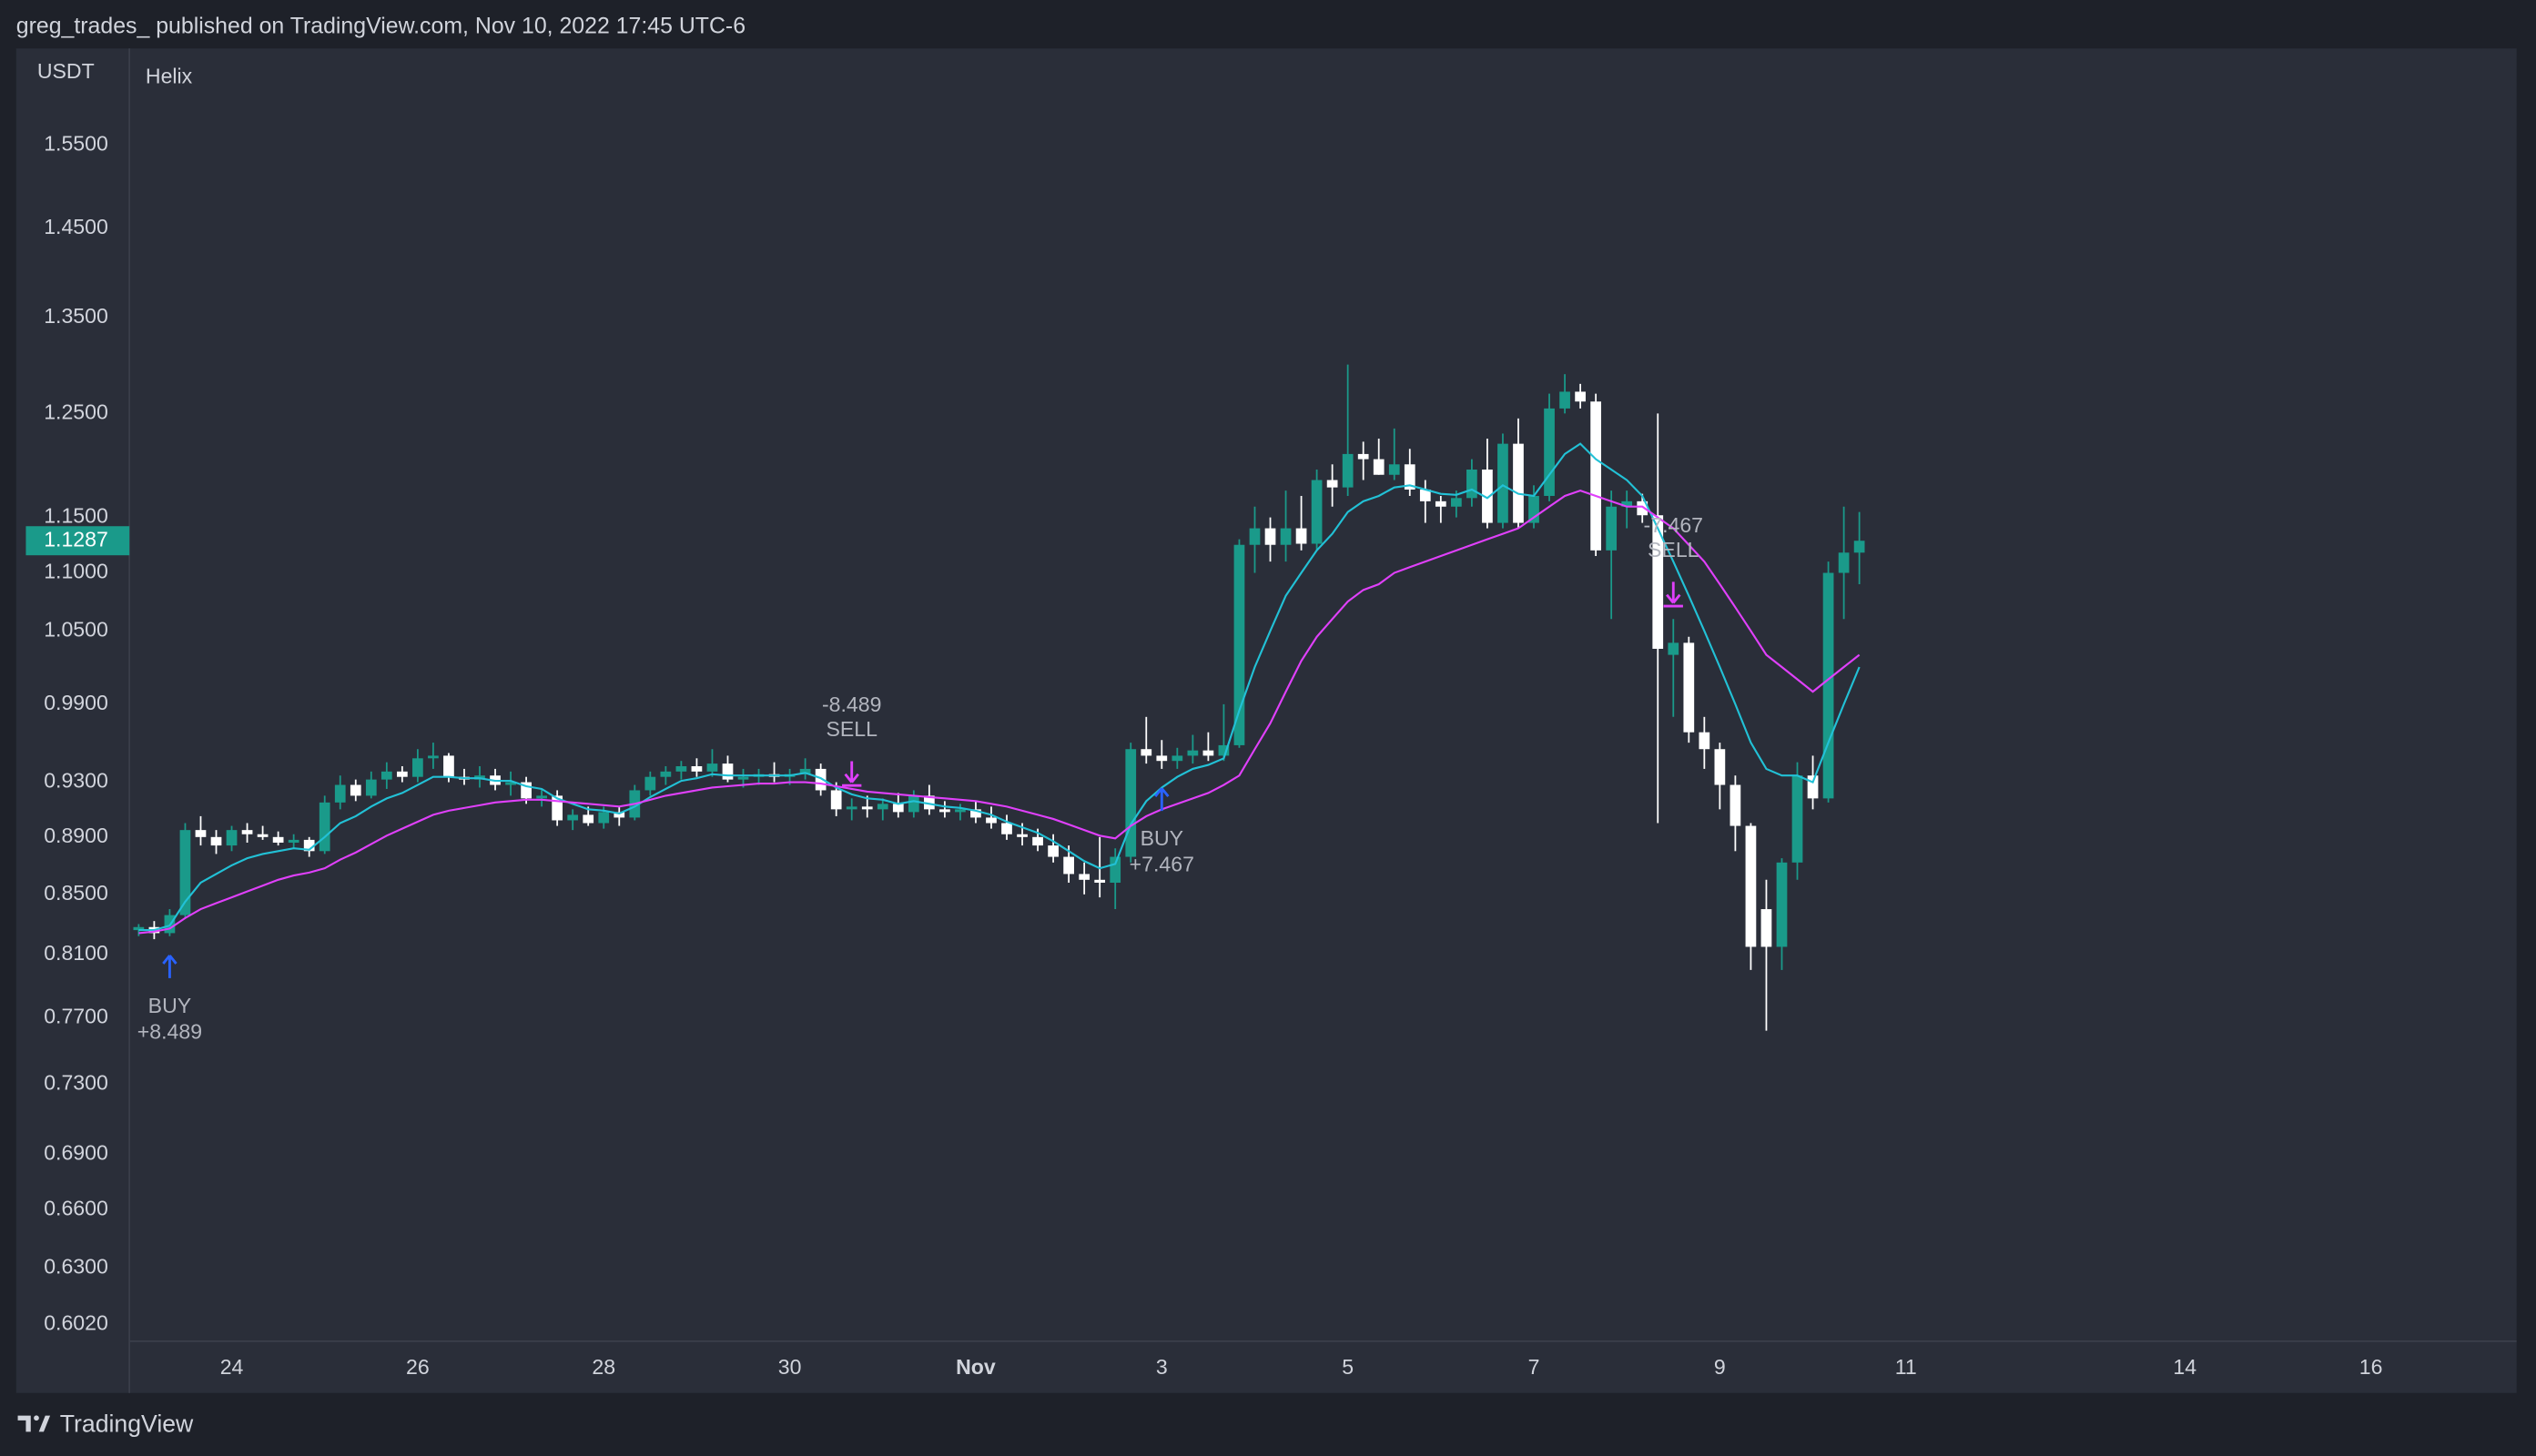  What do you see at coordinates (1720, 1367) in the screenshot?
I see `x-tick-label: 9` at bounding box center [1720, 1367].